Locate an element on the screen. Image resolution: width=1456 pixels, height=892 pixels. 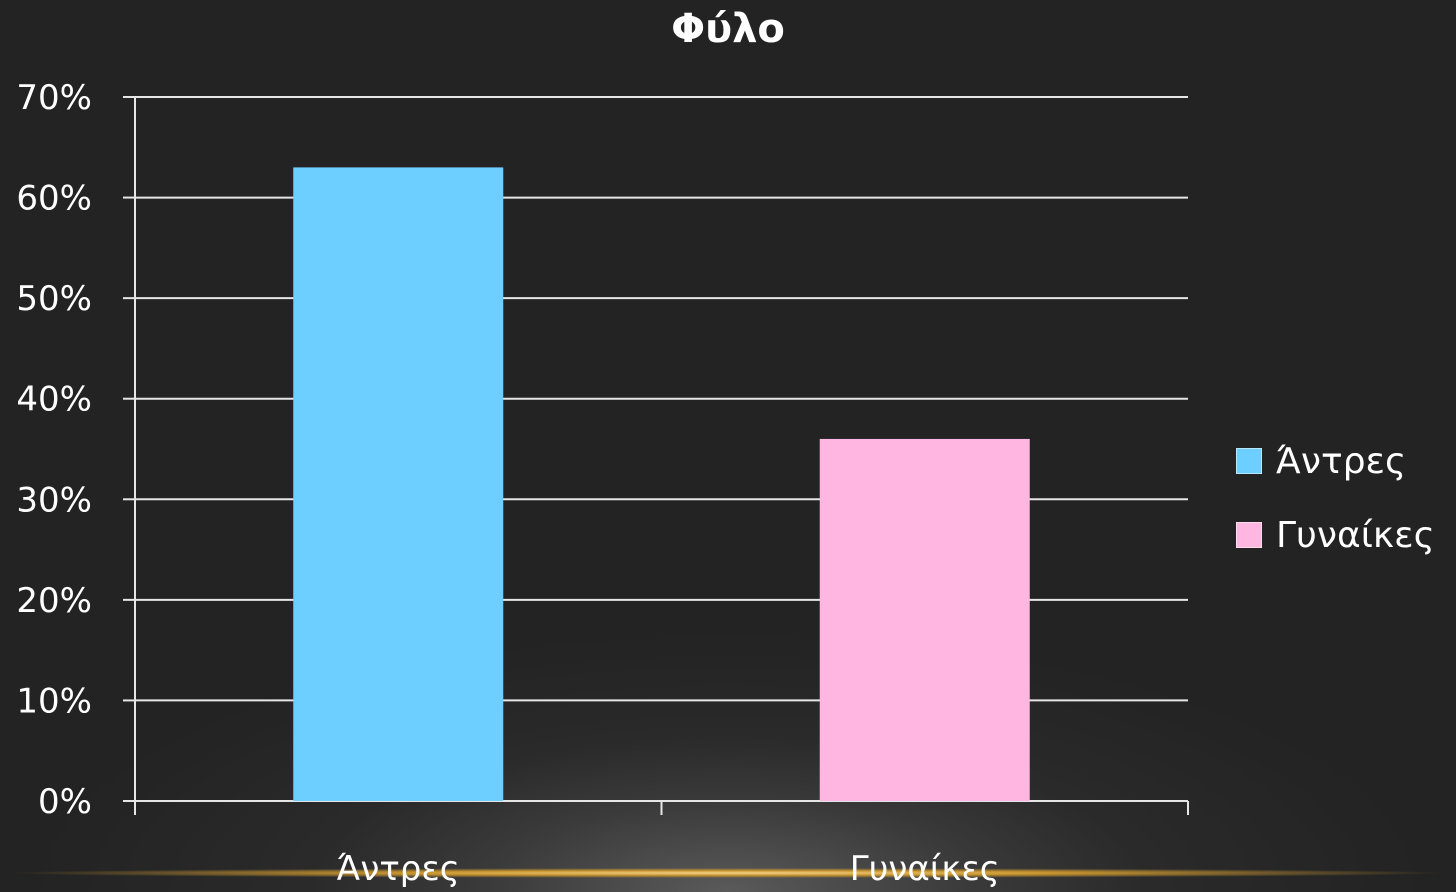
legend-item-women: Γυναίκες is located at coordinates (1335, 535).